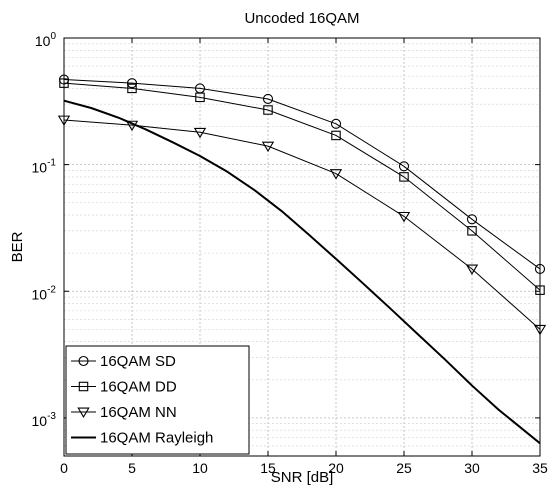 The width and height of the screenshot is (550, 489). Describe the element at coordinates (336, 468) in the screenshot. I see `x-tick-label: 20` at that location.